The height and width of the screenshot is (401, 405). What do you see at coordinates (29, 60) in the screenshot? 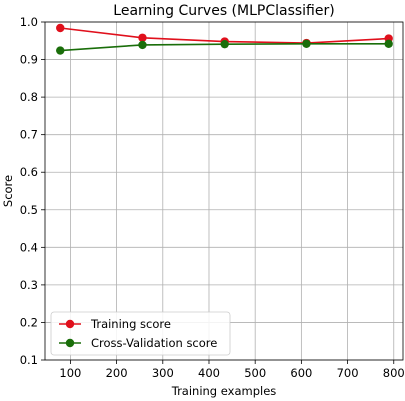
I see `y-tick-label: 0.9` at bounding box center [29, 60].